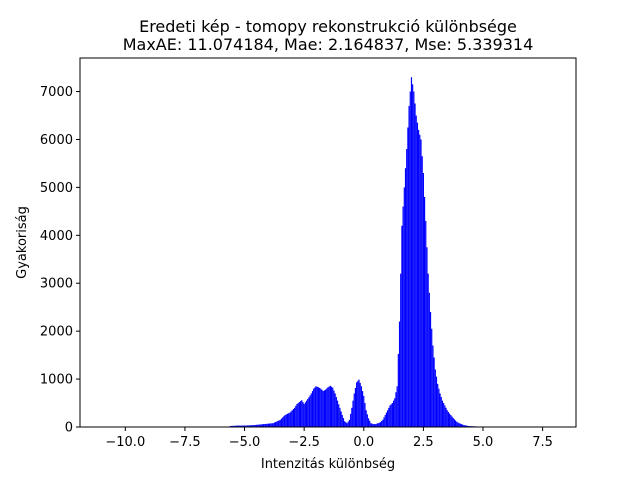  What do you see at coordinates (304, 442) in the screenshot?
I see `x-tick-label: −2.5` at bounding box center [304, 442].